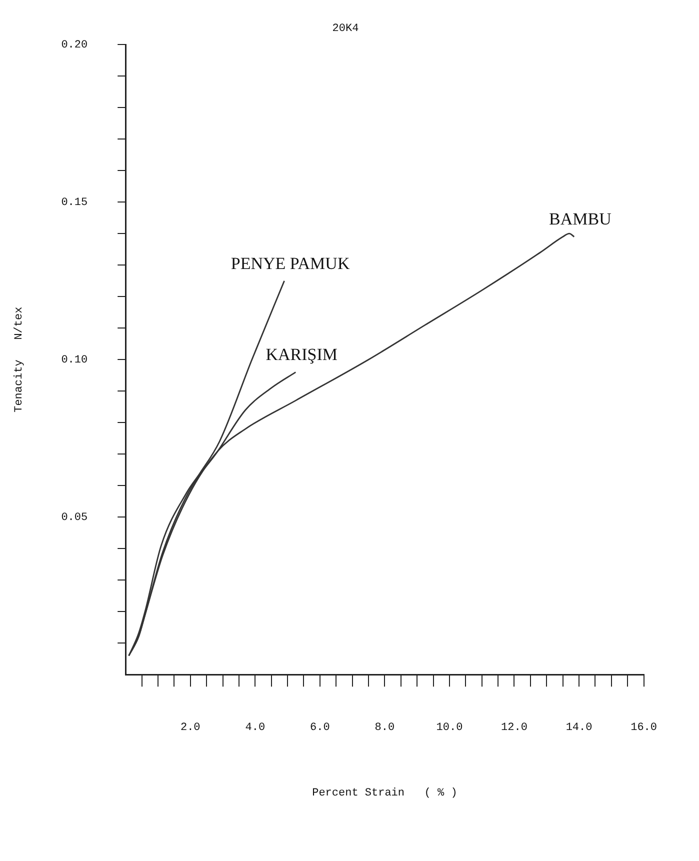 The image size is (699, 861). What do you see at coordinates (255, 728) in the screenshot?
I see `x-tick-label: 4.0` at bounding box center [255, 728].